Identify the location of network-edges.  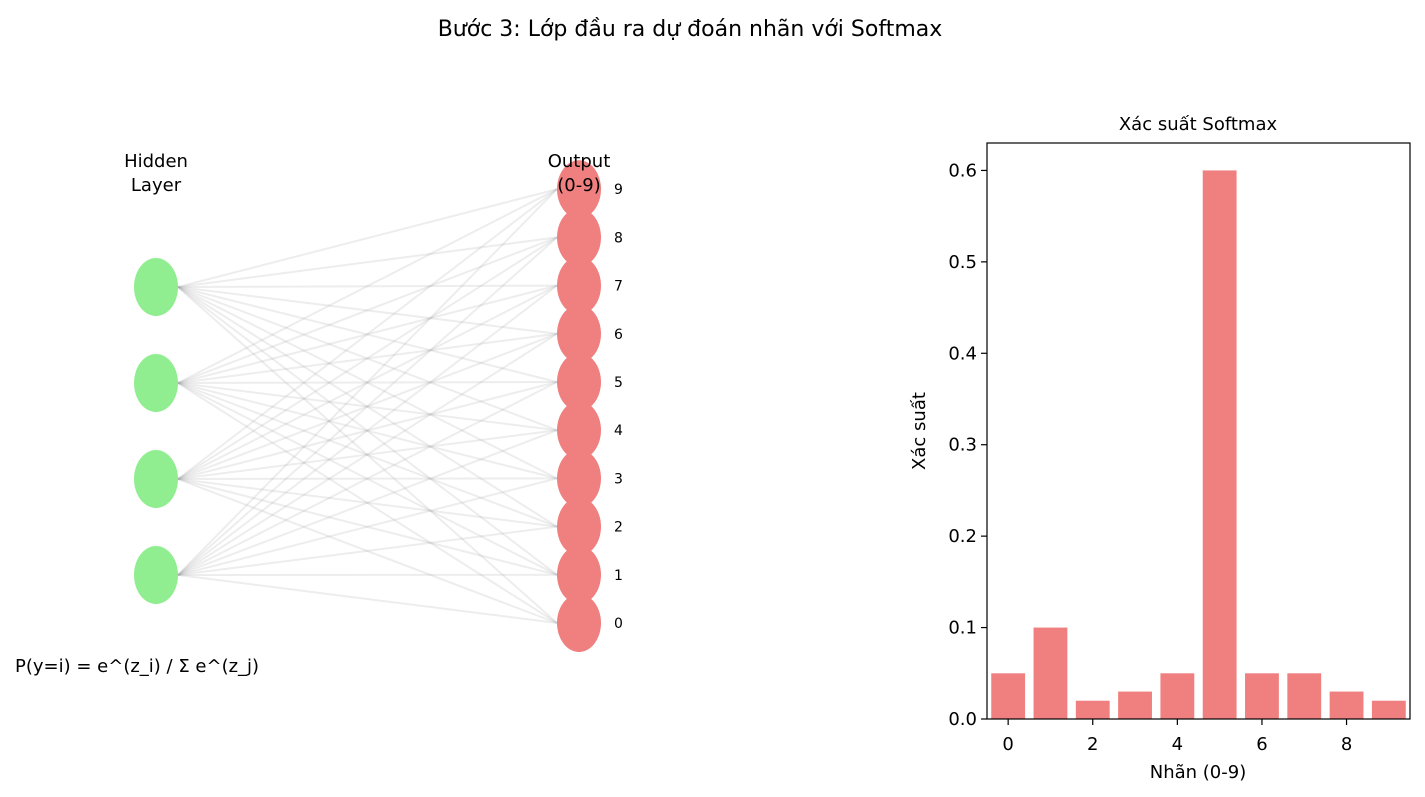
(367, 406).